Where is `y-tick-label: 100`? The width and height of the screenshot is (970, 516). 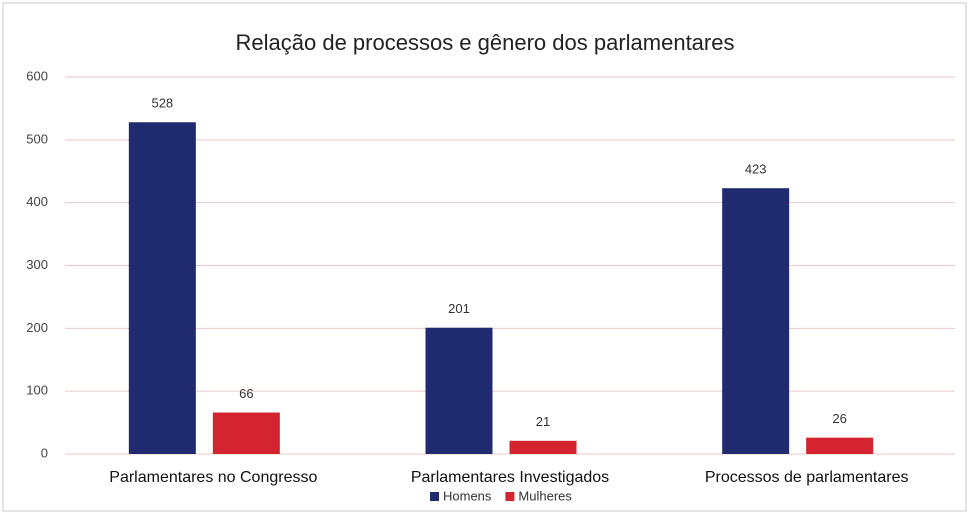
y-tick-label: 100 is located at coordinates (37, 390).